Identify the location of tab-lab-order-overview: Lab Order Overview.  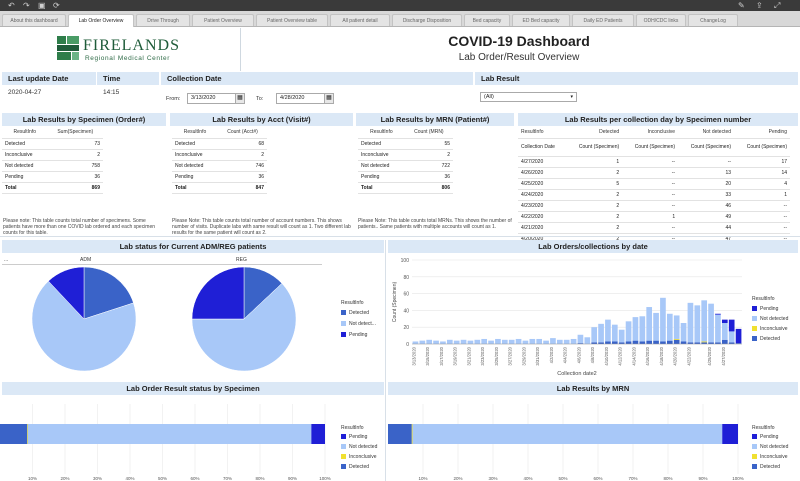
(101, 20).